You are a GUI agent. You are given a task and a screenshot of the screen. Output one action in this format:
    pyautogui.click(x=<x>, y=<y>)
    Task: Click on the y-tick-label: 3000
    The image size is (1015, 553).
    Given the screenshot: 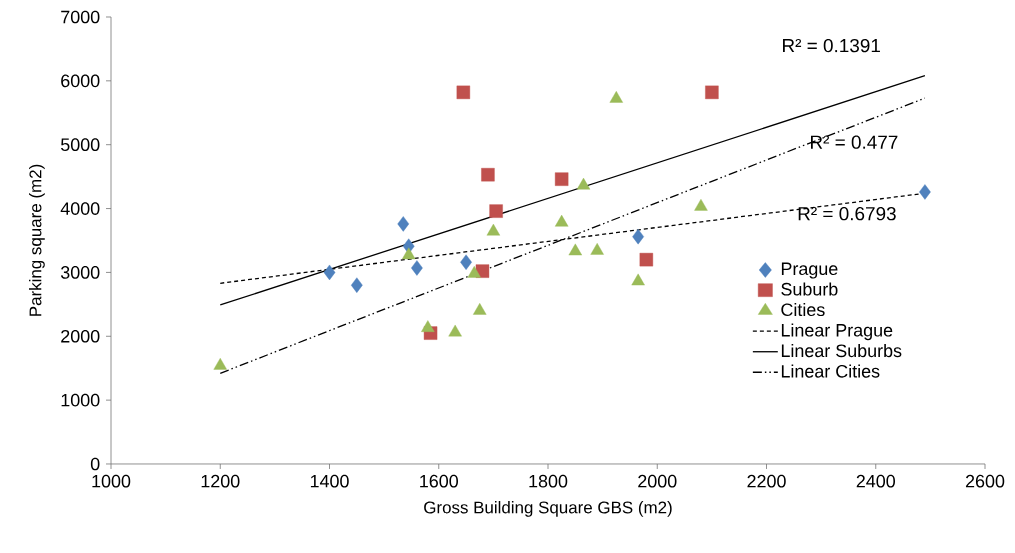 What is the action you would take?
    pyautogui.click(x=80, y=272)
    